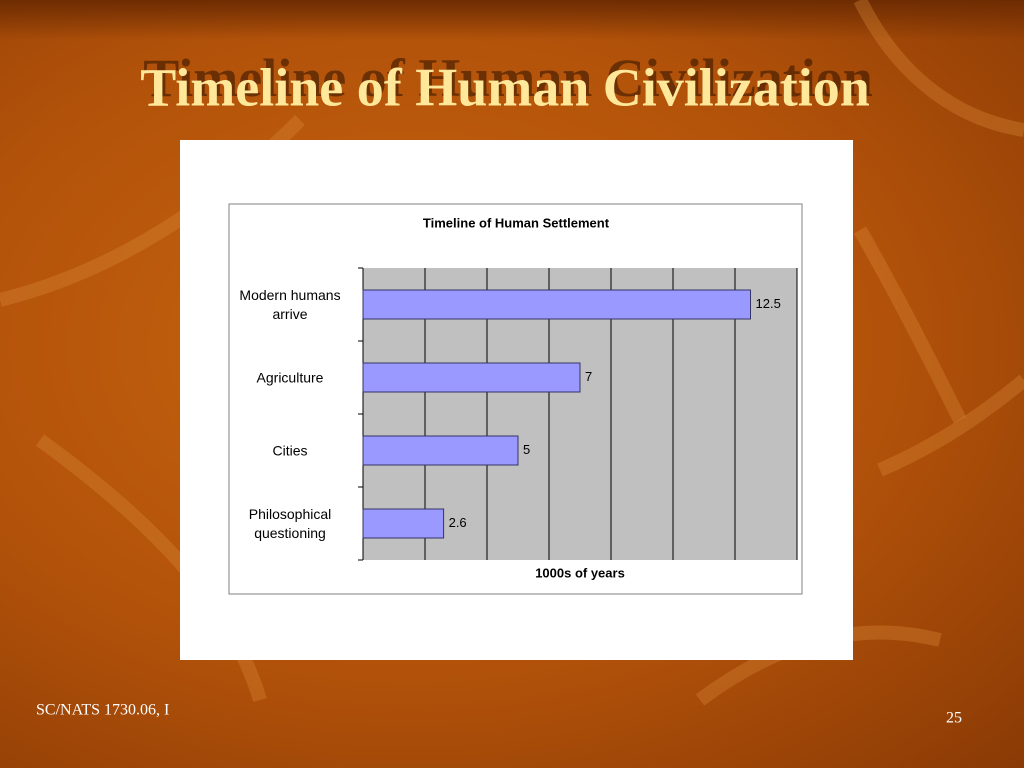 This screenshot has height=768, width=1024. Describe the element at coordinates (290, 523) in the screenshot. I see `category-label: Philosophical questioning` at that location.